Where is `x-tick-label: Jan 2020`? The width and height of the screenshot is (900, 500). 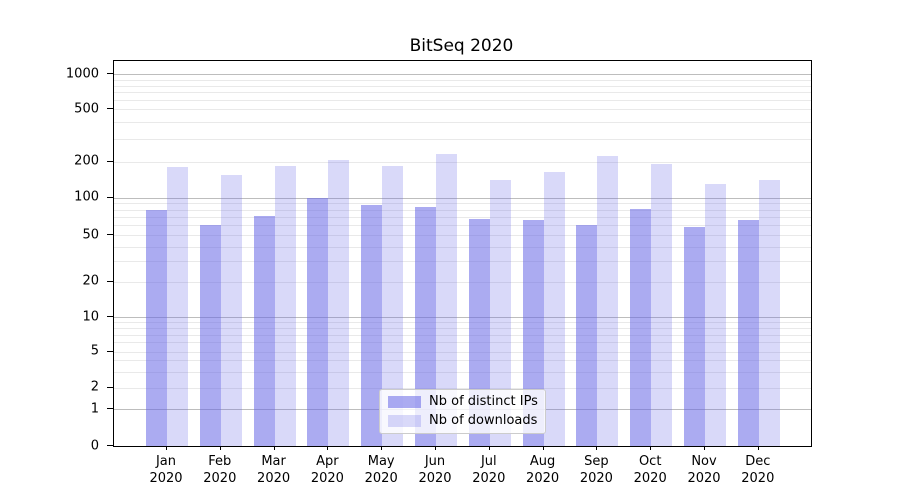
x-tick-label: Jan 2020 is located at coordinates (166, 470).